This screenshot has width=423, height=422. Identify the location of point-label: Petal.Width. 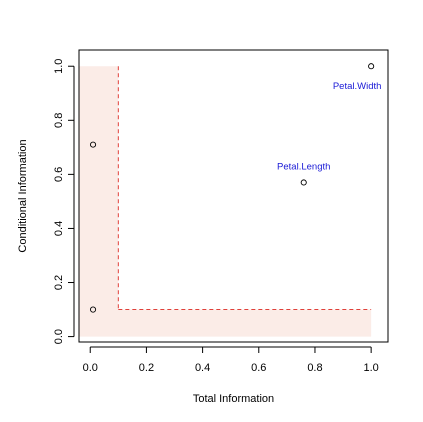
(357, 86).